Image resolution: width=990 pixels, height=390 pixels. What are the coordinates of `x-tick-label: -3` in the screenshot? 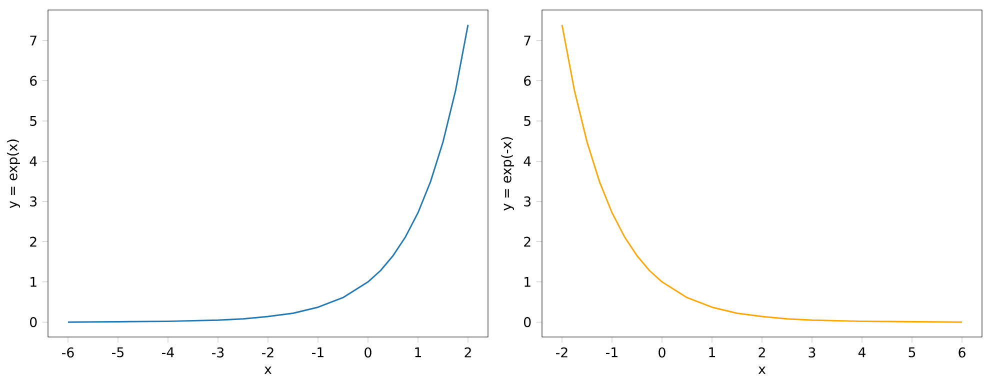 It's located at (218, 352).